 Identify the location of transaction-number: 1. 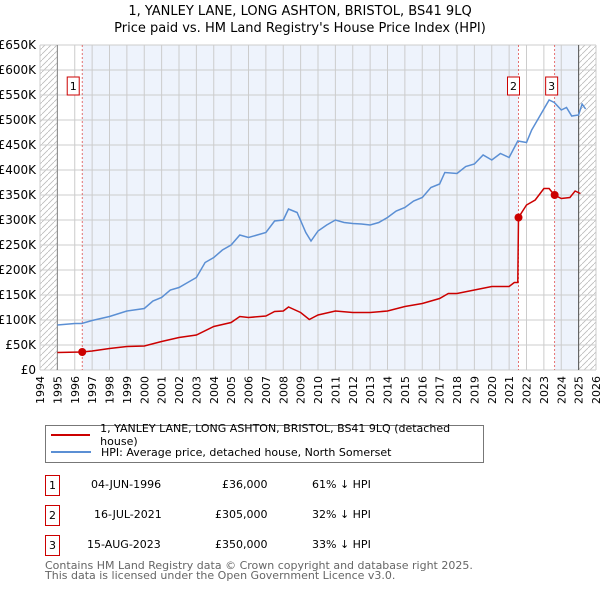
(52, 485).